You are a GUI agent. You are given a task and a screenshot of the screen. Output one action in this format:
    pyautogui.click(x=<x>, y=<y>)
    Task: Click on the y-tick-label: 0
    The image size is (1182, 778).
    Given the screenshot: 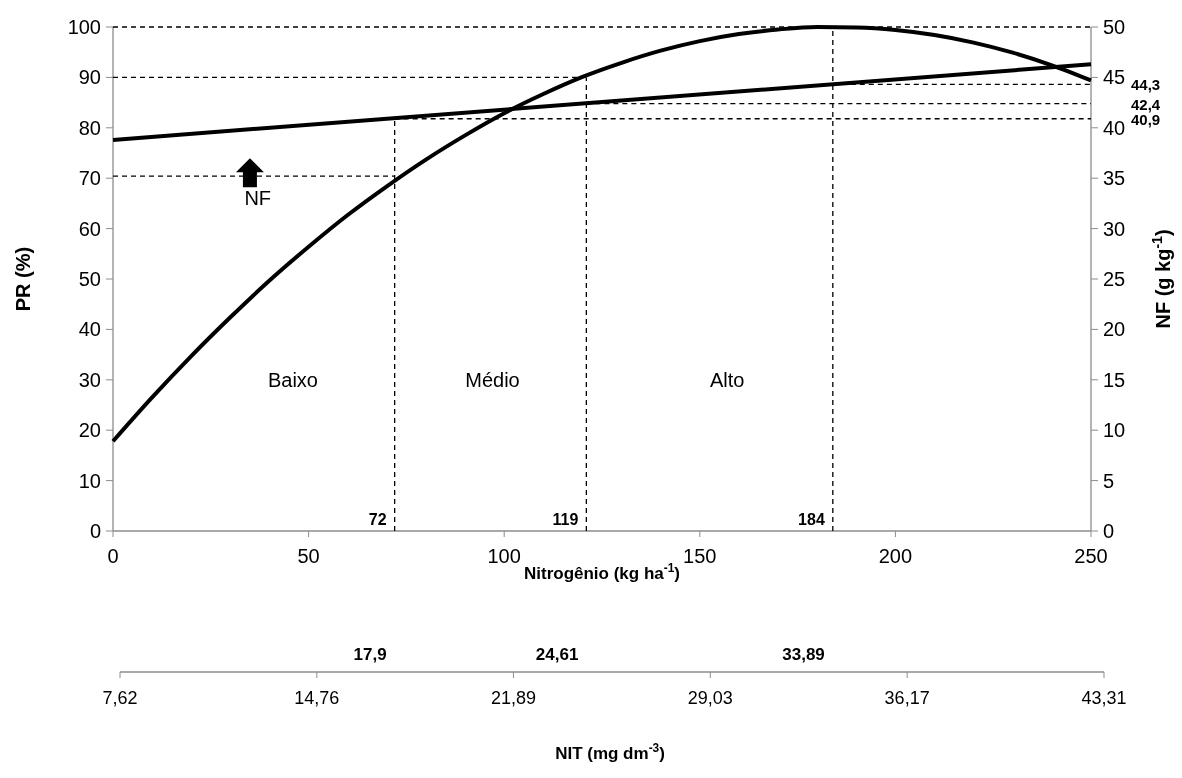 What is the action you would take?
    pyautogui.click(x=95, y=531)
    